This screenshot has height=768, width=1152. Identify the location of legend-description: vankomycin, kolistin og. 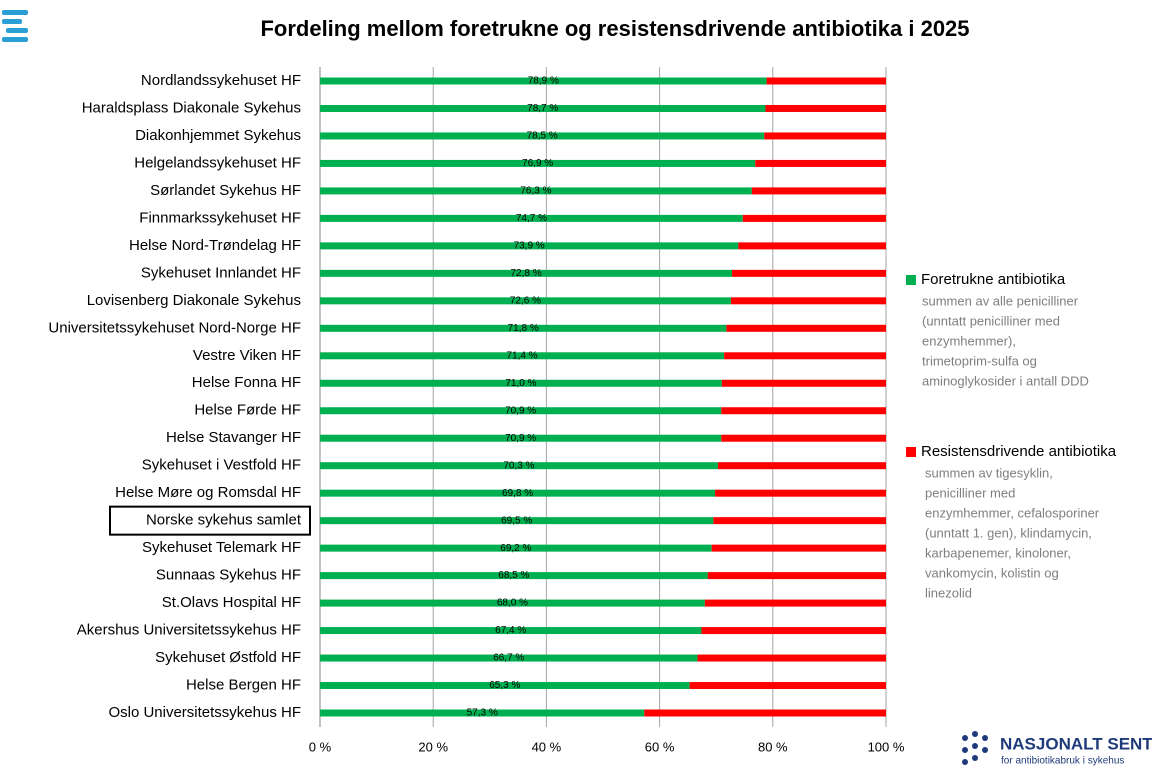
(992, 572).